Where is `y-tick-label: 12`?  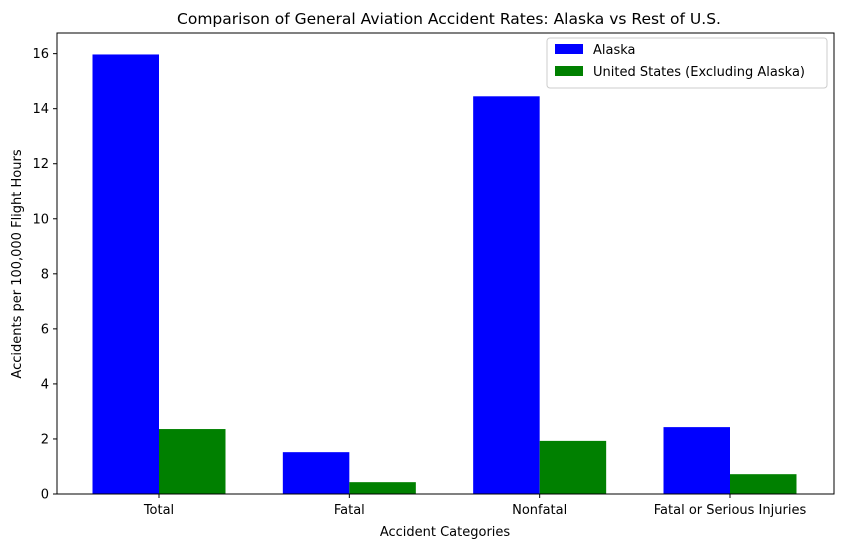 y-tick-label: 12 is located at coordinates (40, 164).